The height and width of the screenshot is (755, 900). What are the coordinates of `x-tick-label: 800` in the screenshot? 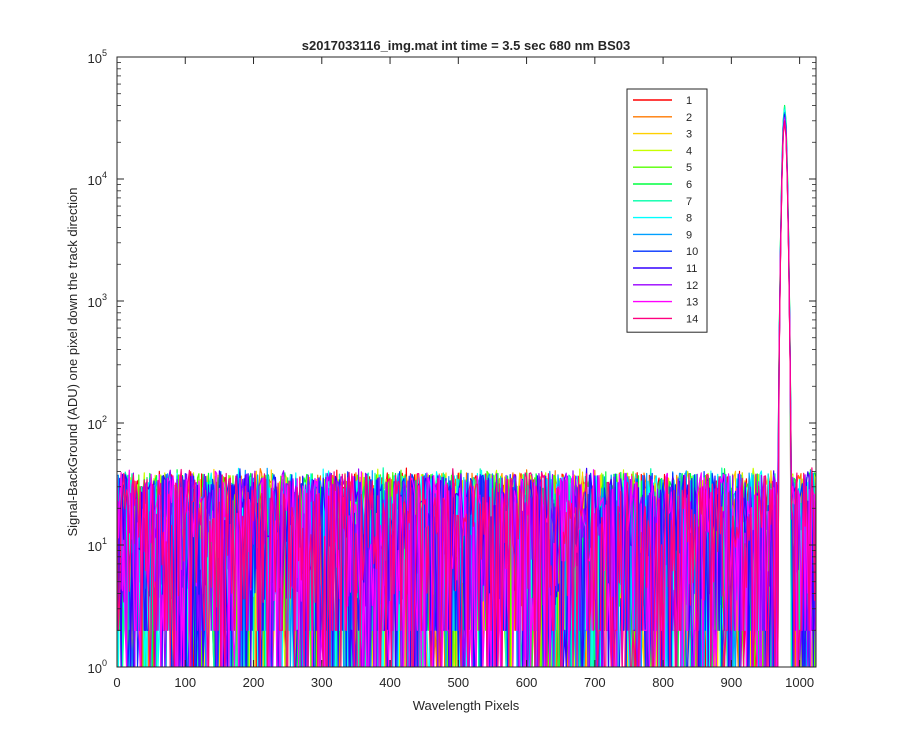 It's located at (663, 682).